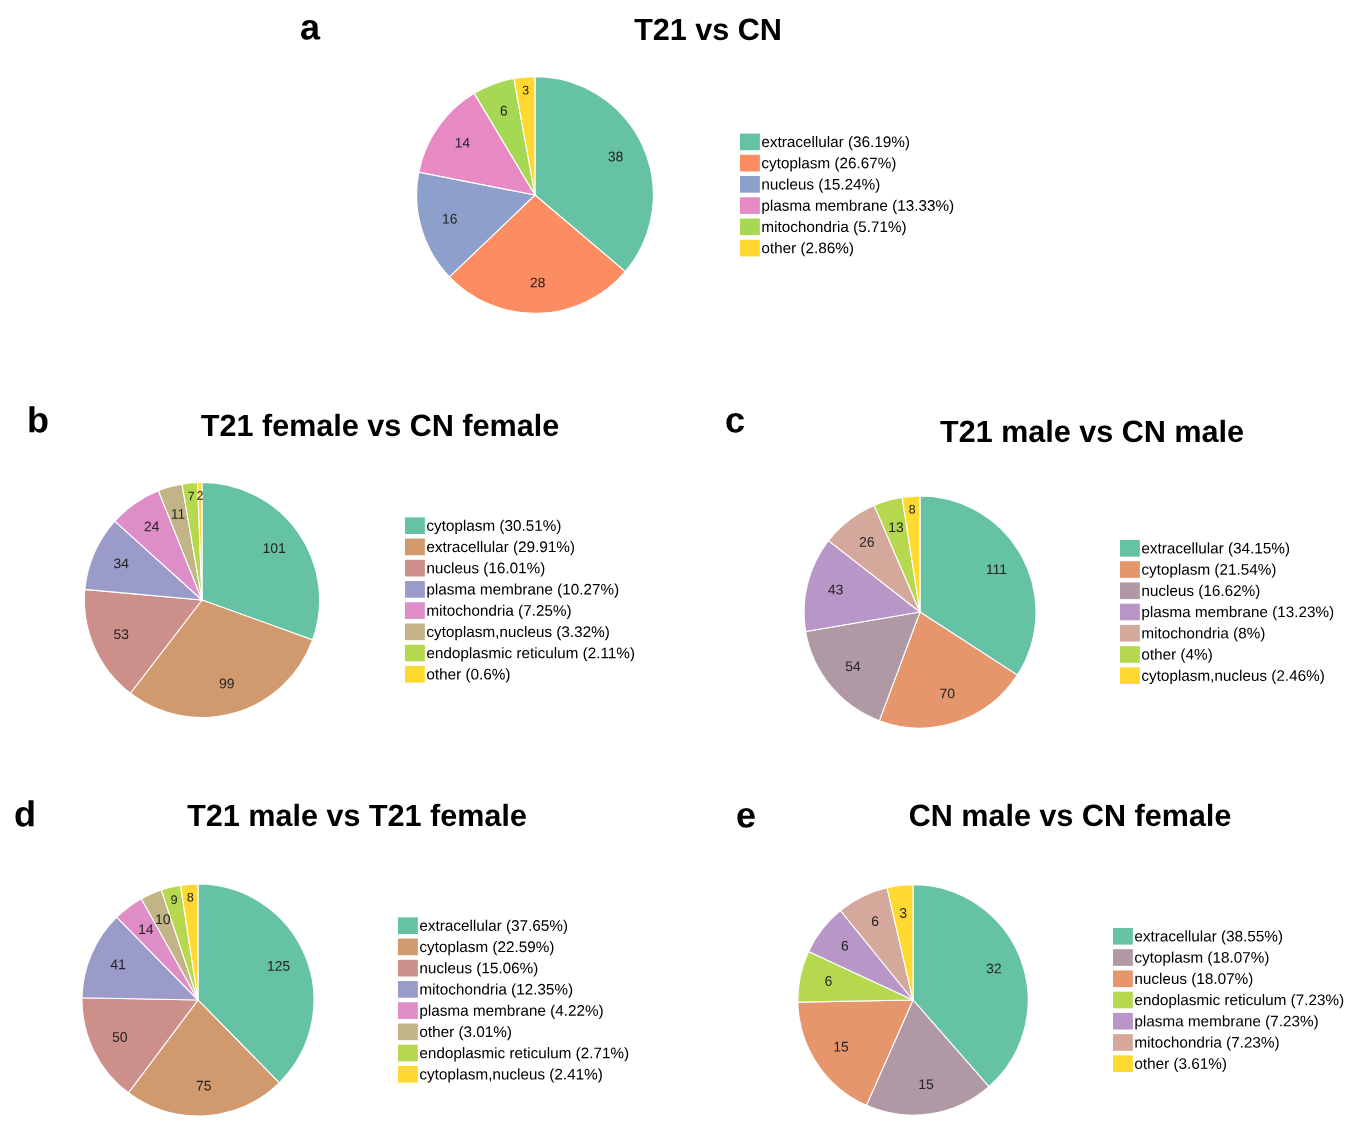 This screenshot has height=1142, width=1346. Describe the element at coordinates (866, 542) in the screenshot. I see `data-label: 26` at that location.